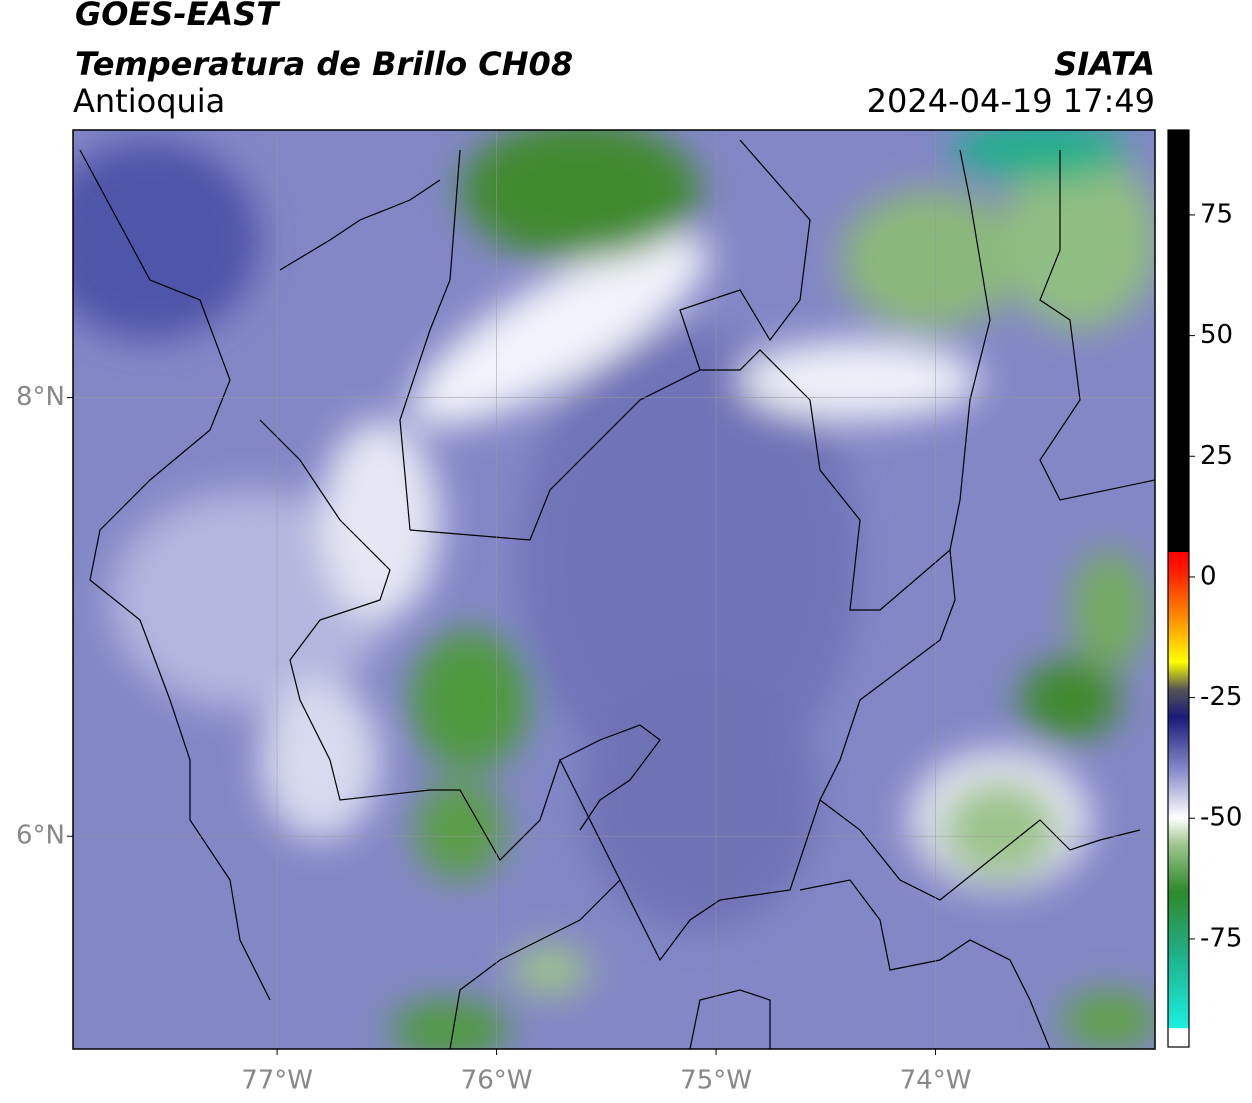 The height and width of the screenshot is (1103, 1252). What do you see at coordinates (324, 64) in the screenshot?
I see `subtitle: Temperatura de Brillo CH08` at bounding box center [324, 64].